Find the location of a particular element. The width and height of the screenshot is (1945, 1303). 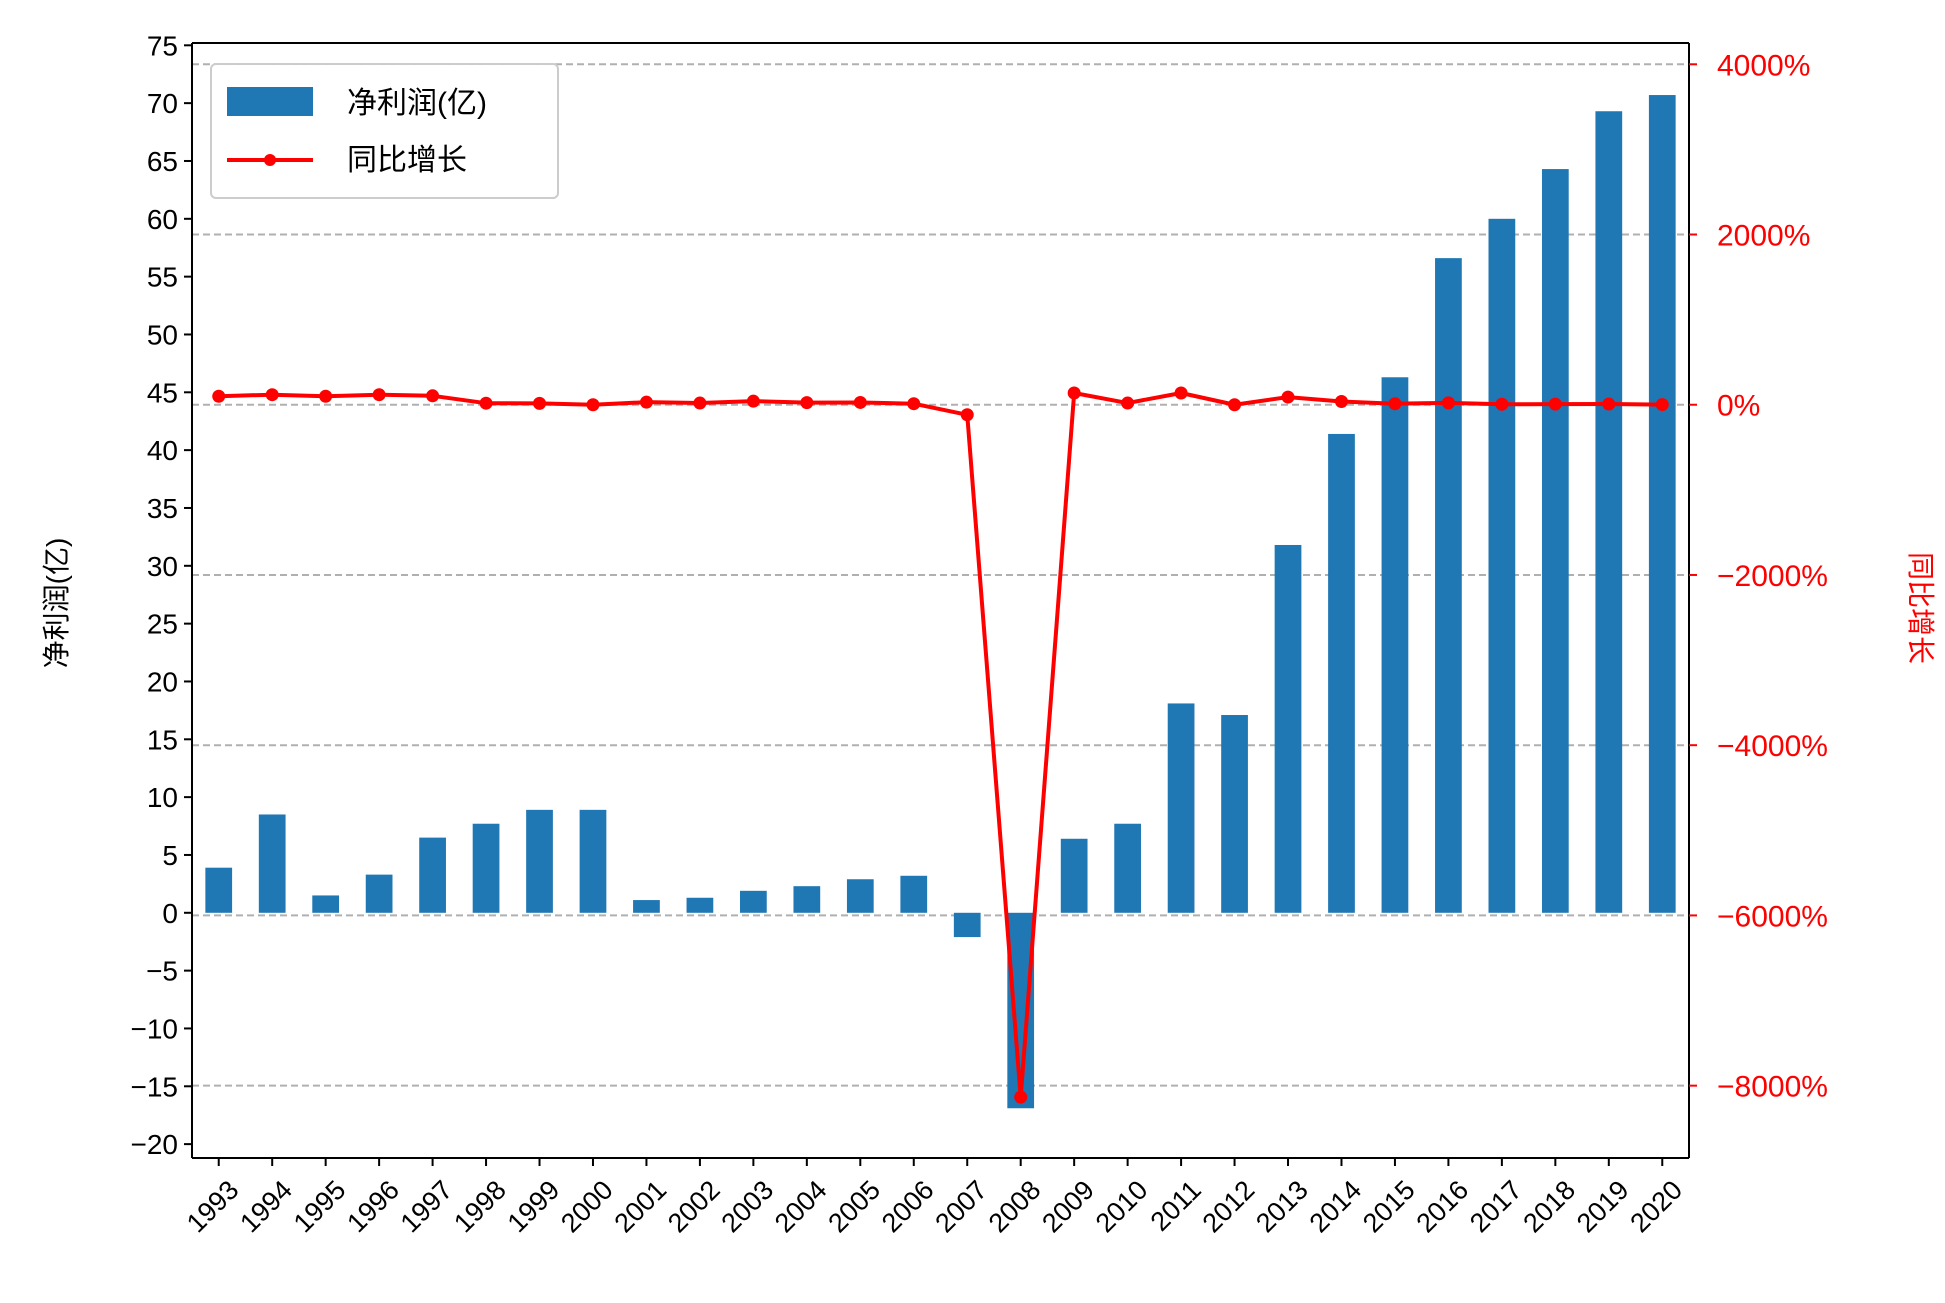

left-tick-label: 30 is located at coordinates (162, 566).